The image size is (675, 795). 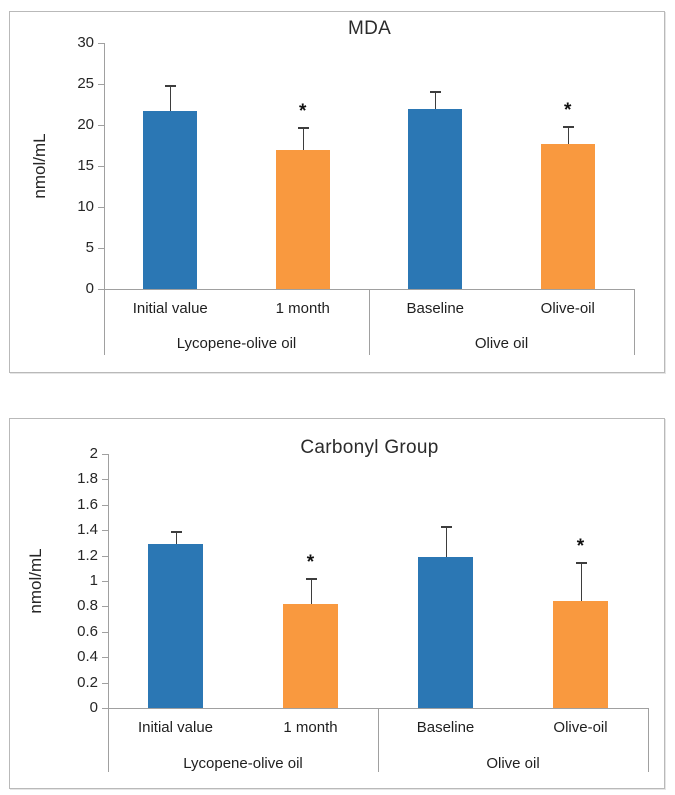 I want to click on y-tick-label: 0.2, so click(x=87, y=682).